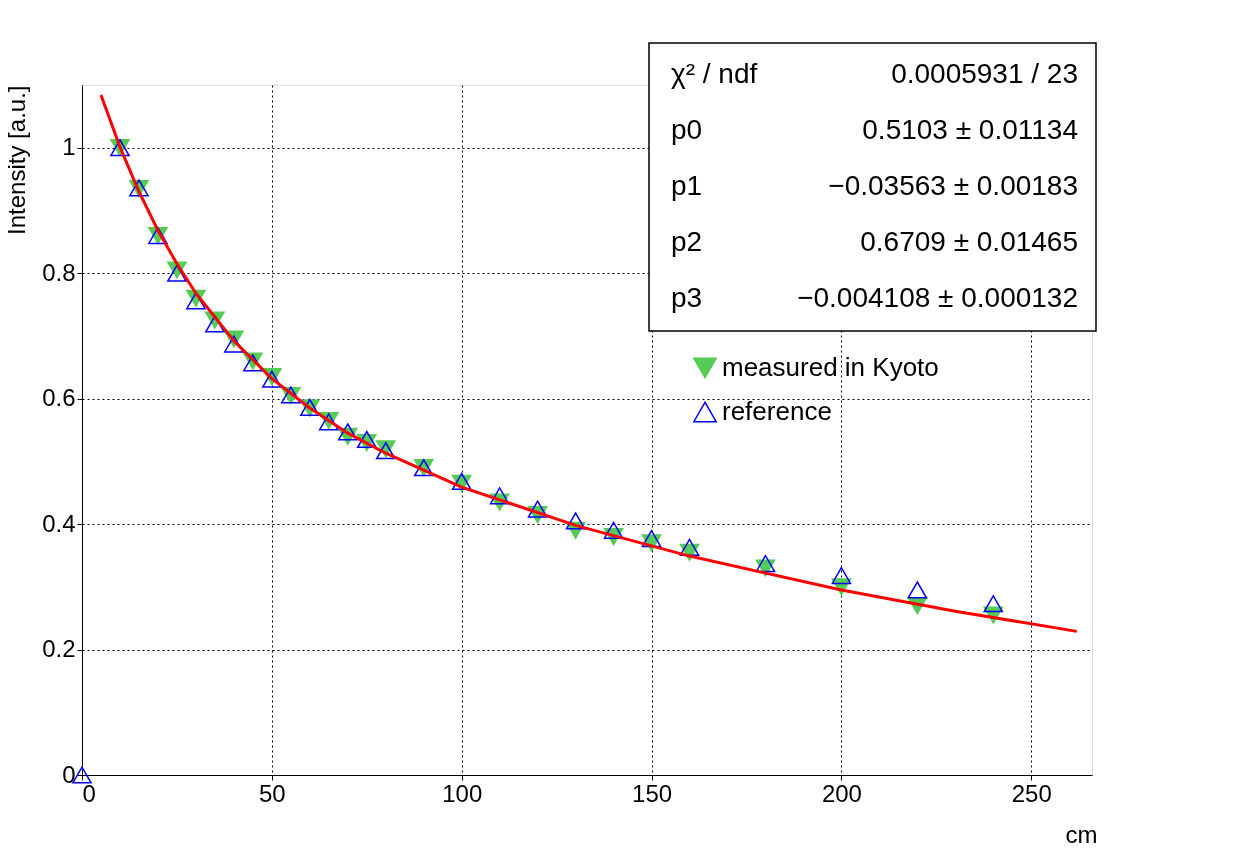 This screenshot has height=859, width=1244. Describe the element at coordinates (17, 160) in the screenshot. I see `y-axis-title: Intensity [a.u.]` at that location.